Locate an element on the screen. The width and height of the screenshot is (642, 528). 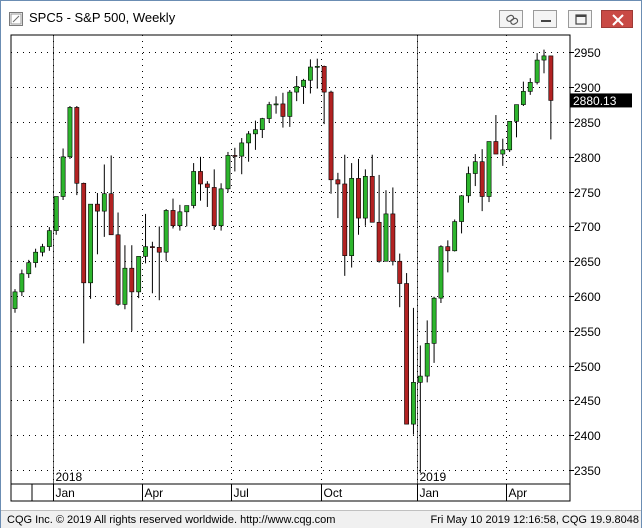
y-tick-label: 2700 is located at coordinates (587, 227).